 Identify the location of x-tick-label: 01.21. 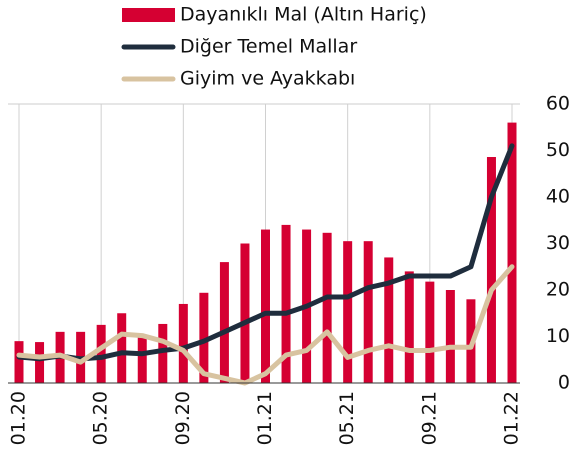
(265, 418).